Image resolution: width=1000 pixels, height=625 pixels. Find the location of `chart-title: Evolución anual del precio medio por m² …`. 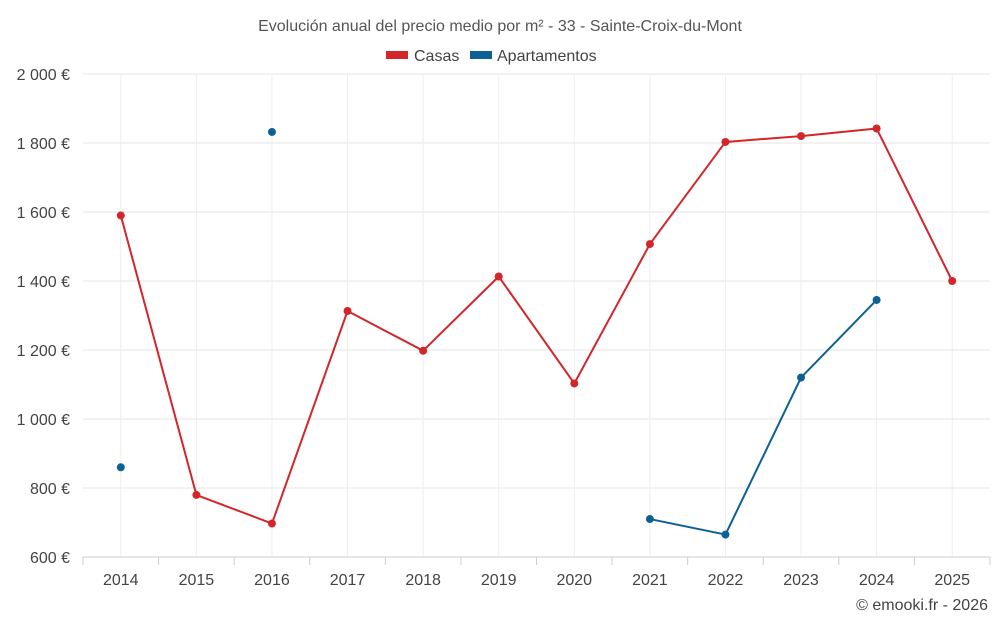

chart-title: Evolución anual del precio medio por m² … is located at coordinates (500, 26).